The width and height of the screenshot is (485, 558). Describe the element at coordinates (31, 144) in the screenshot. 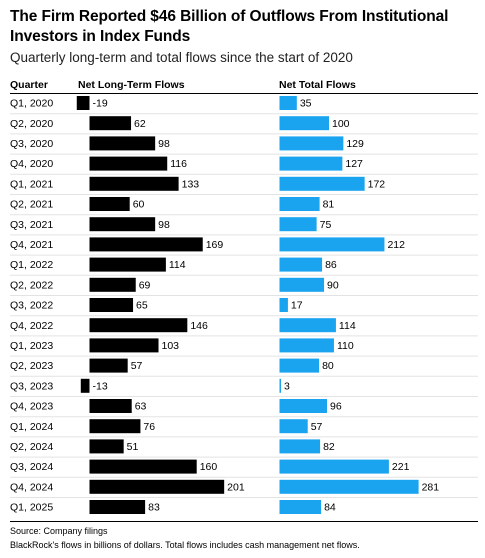

I see `quarter-label: Q3, 2020` at that location.